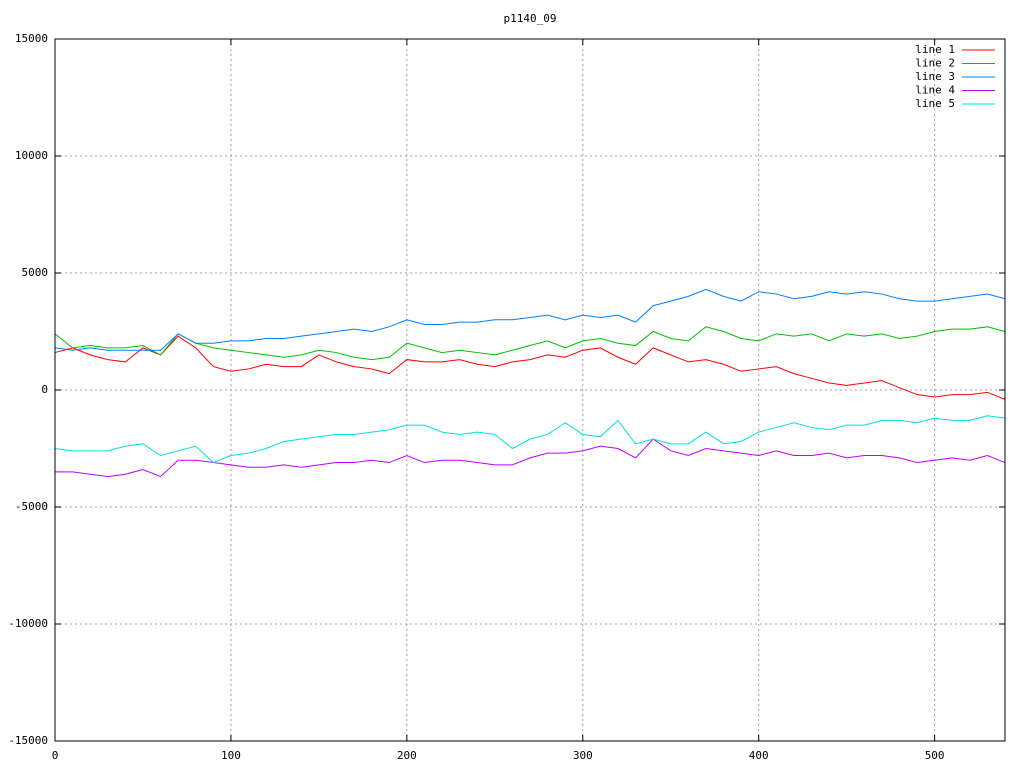  I want to click on chart-title: p1140_09, so click(530, 18).